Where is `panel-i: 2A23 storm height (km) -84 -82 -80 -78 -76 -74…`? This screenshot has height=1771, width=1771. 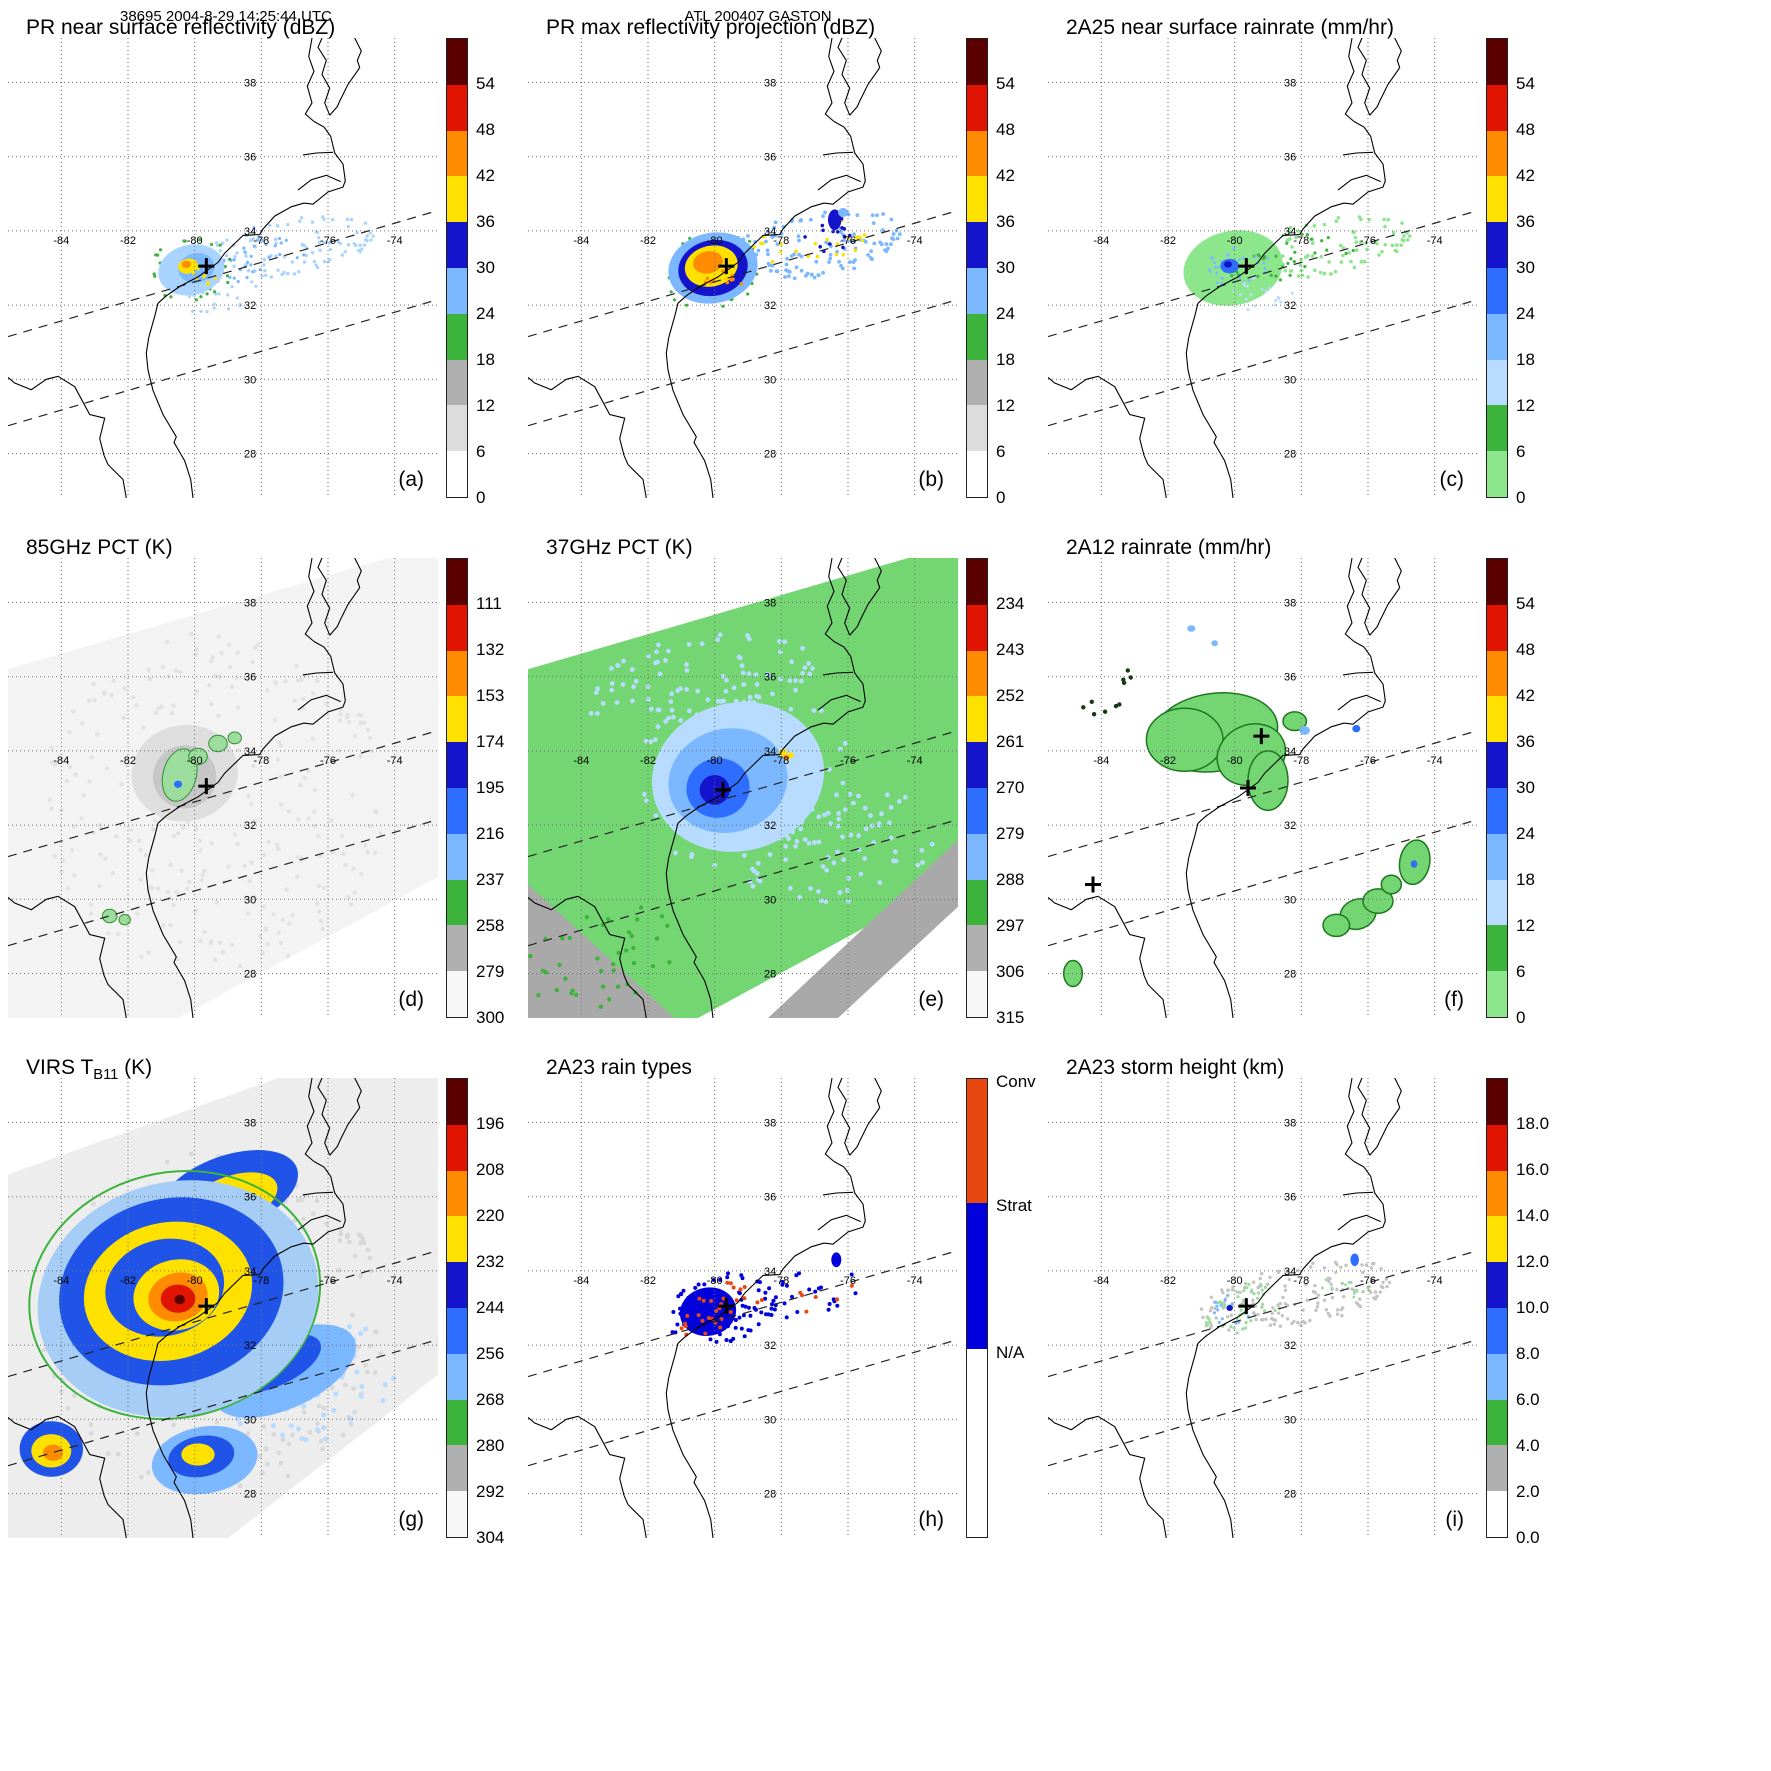 panel-i: 2A23 storm height (km) -84 -82 -80 -78 -76 -74… is located at coordinates (1300, 1308).